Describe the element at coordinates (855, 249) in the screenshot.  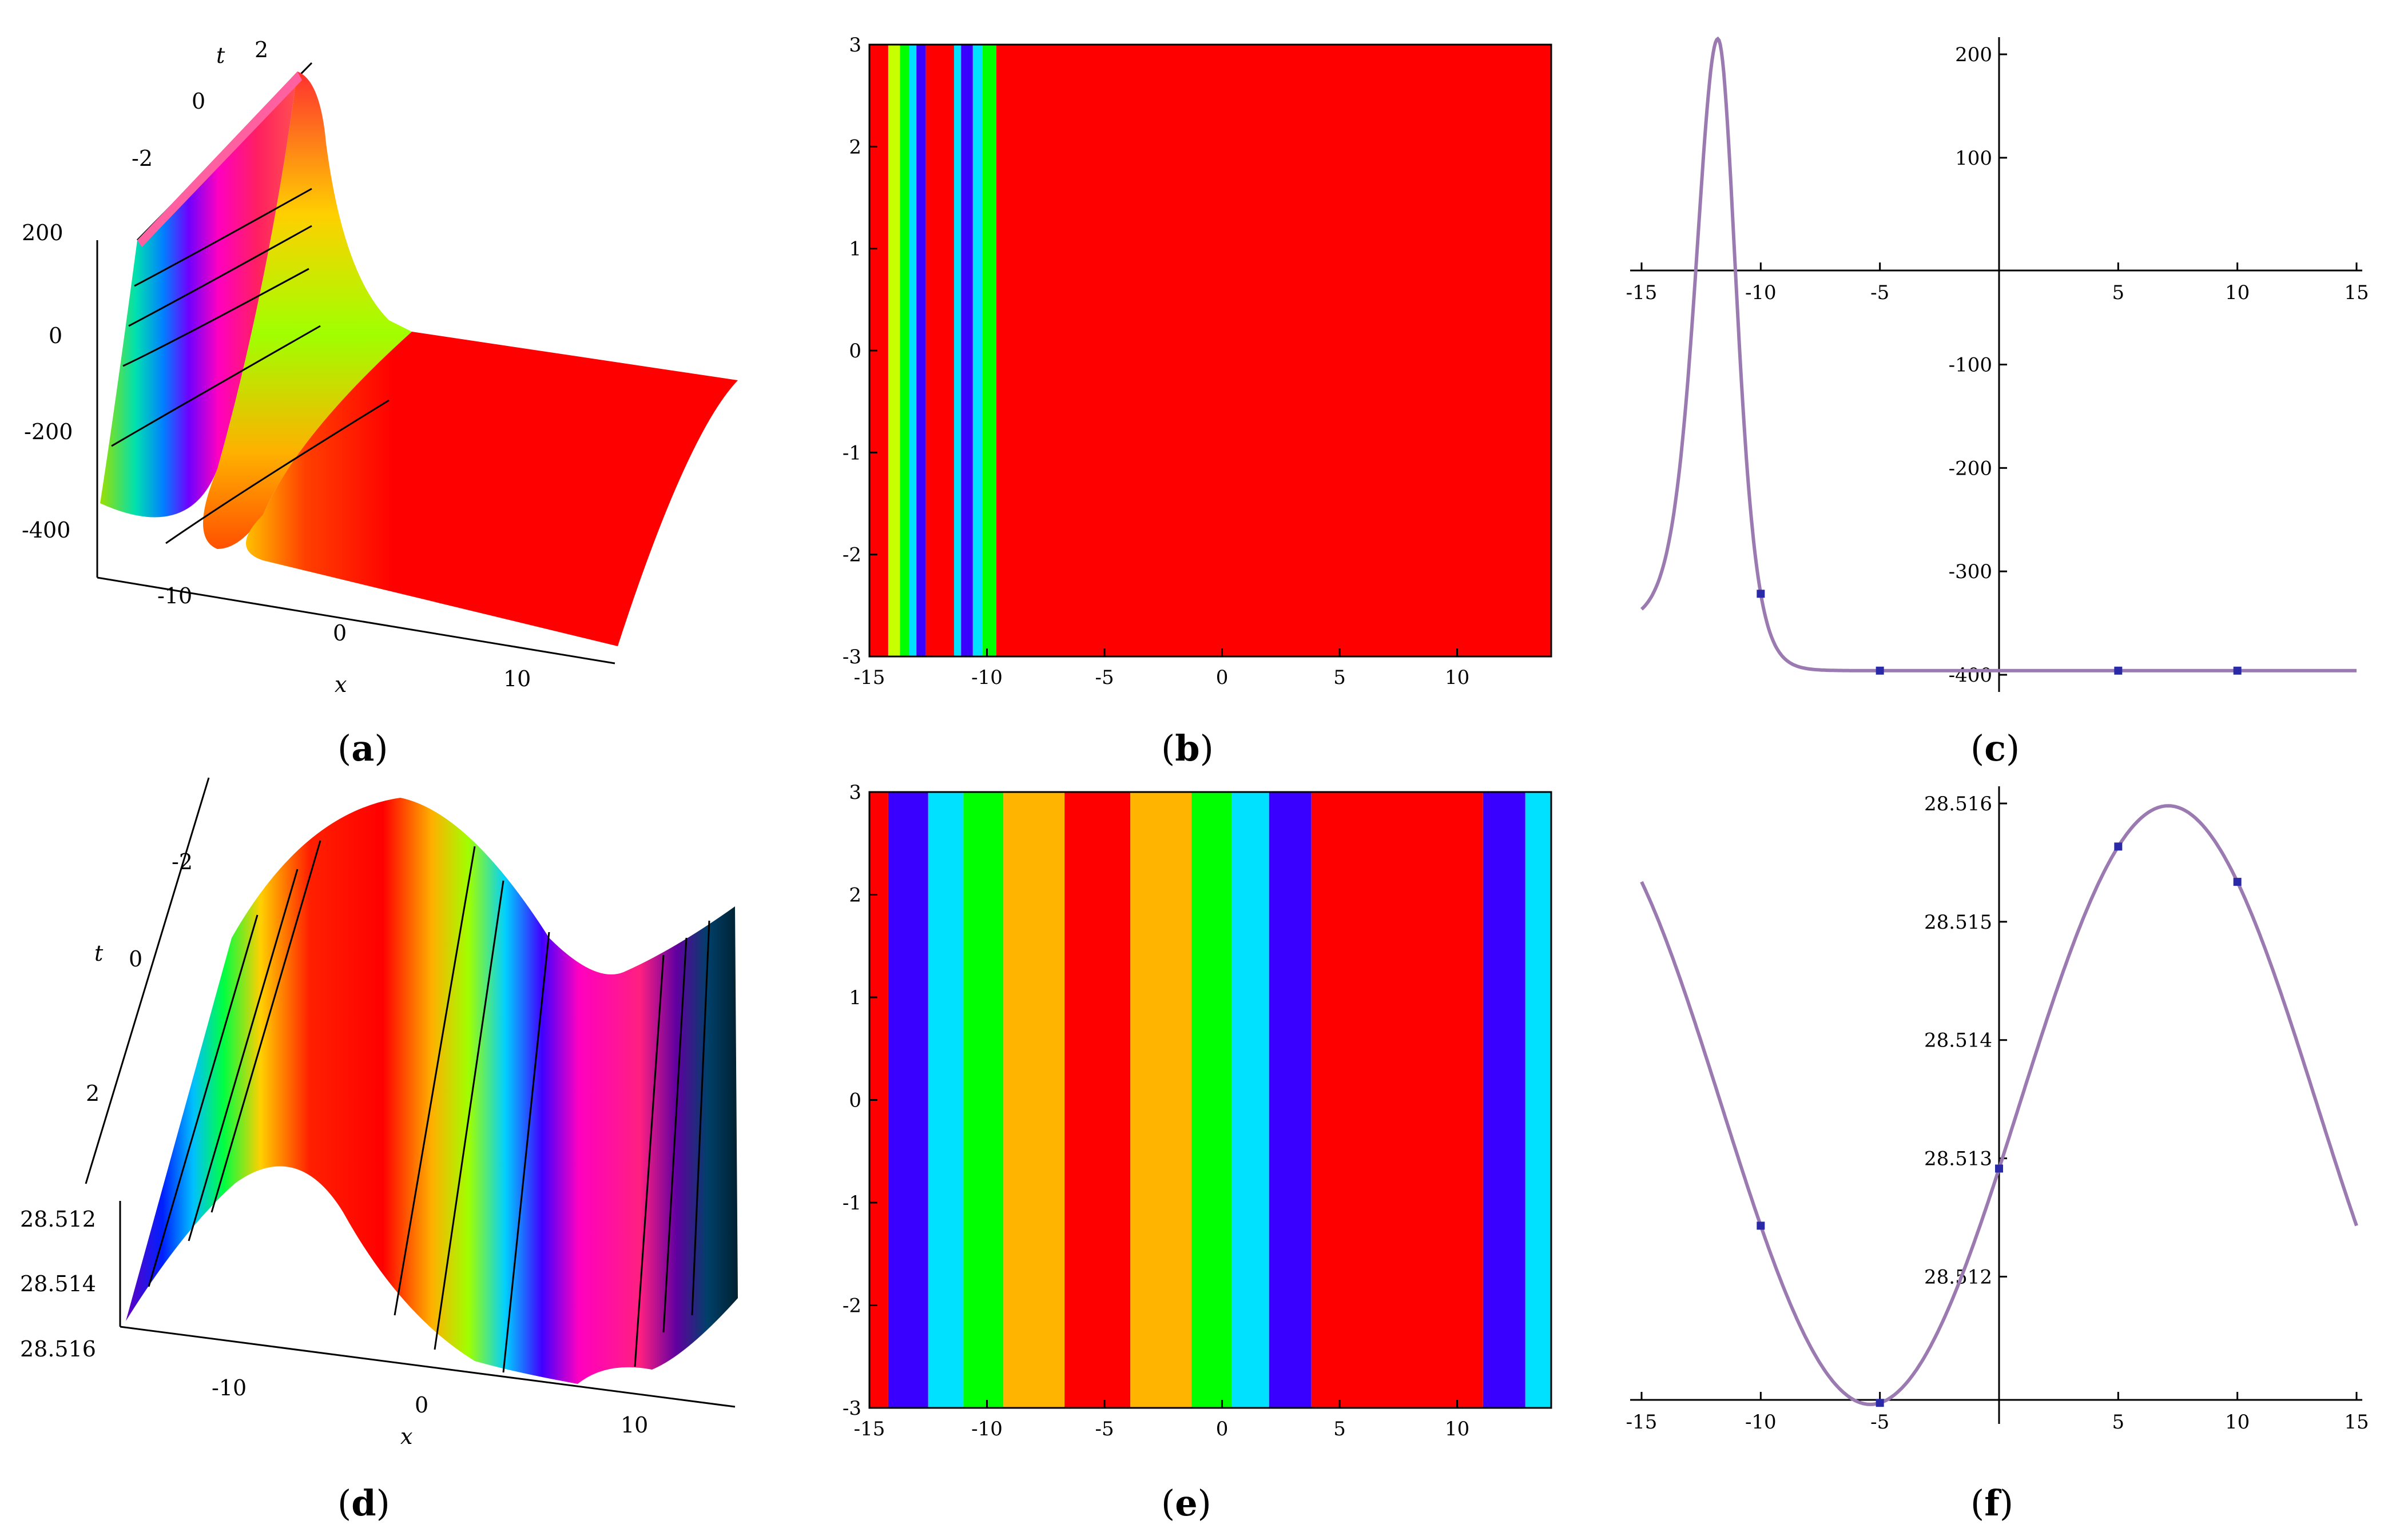
I see `b-y-tick-label: 1` at that location.